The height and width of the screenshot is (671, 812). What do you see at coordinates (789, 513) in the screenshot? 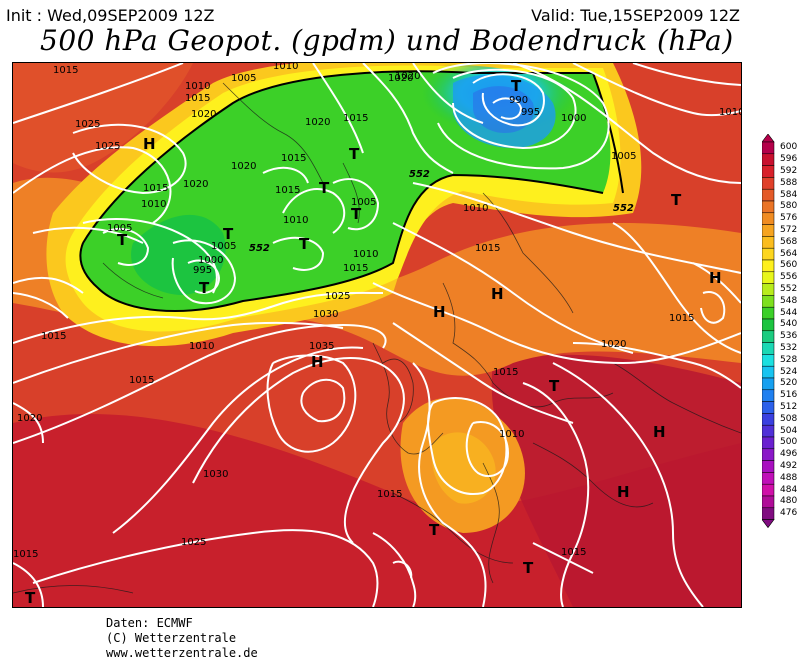
I see `scale-label: 476` at bounding box center [789, 513].